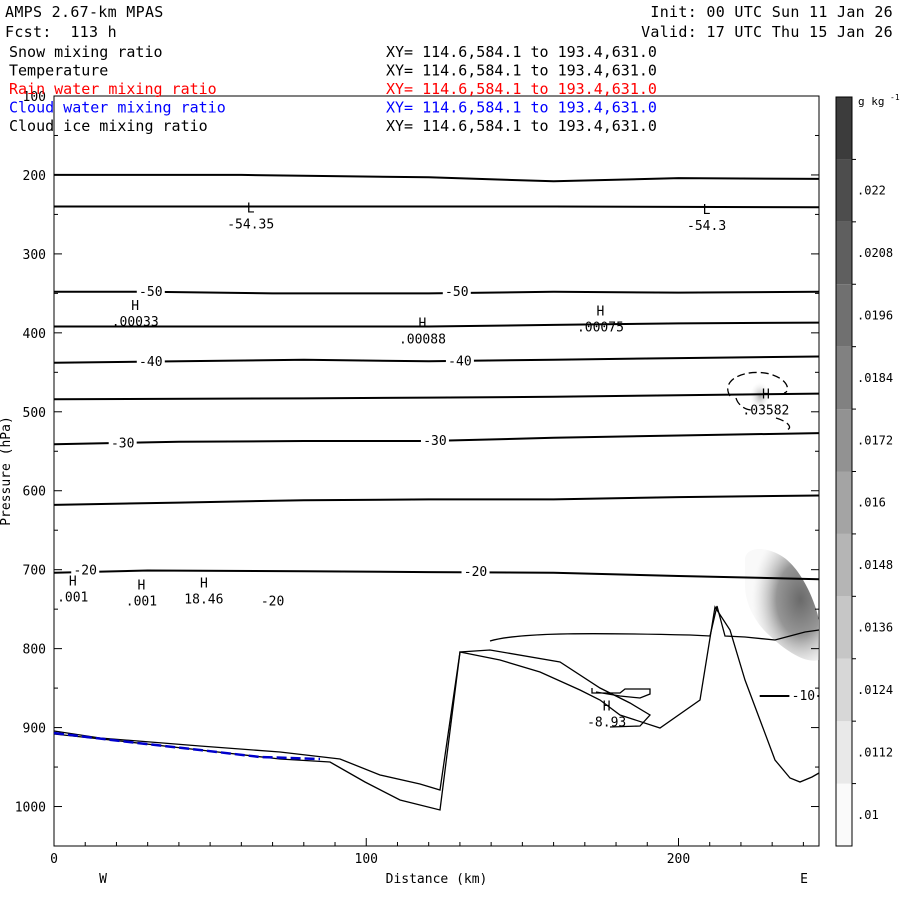 The image size is (900, 900). I want to click on init-time: Init: 00 UTC Sun 11 Jan 26, so click(771, 12).